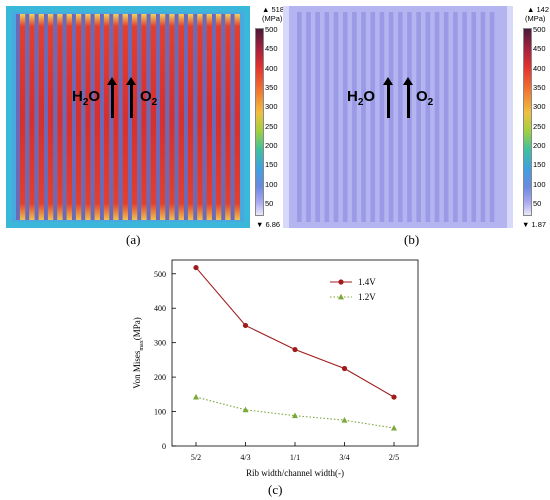  What do you see at coordinates (353, 289) in the screenshot?
I see `chart-legend: 1.4V 1.2V` at bounding box center [353, 289].